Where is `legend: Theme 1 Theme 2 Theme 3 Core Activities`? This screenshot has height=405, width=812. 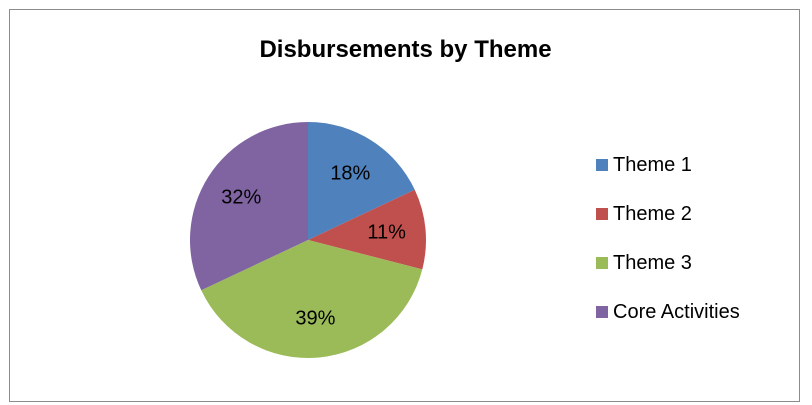 legend: Theme 1 Theme 2 Theme 3 Core Activities is located at coordinates (668, 252).